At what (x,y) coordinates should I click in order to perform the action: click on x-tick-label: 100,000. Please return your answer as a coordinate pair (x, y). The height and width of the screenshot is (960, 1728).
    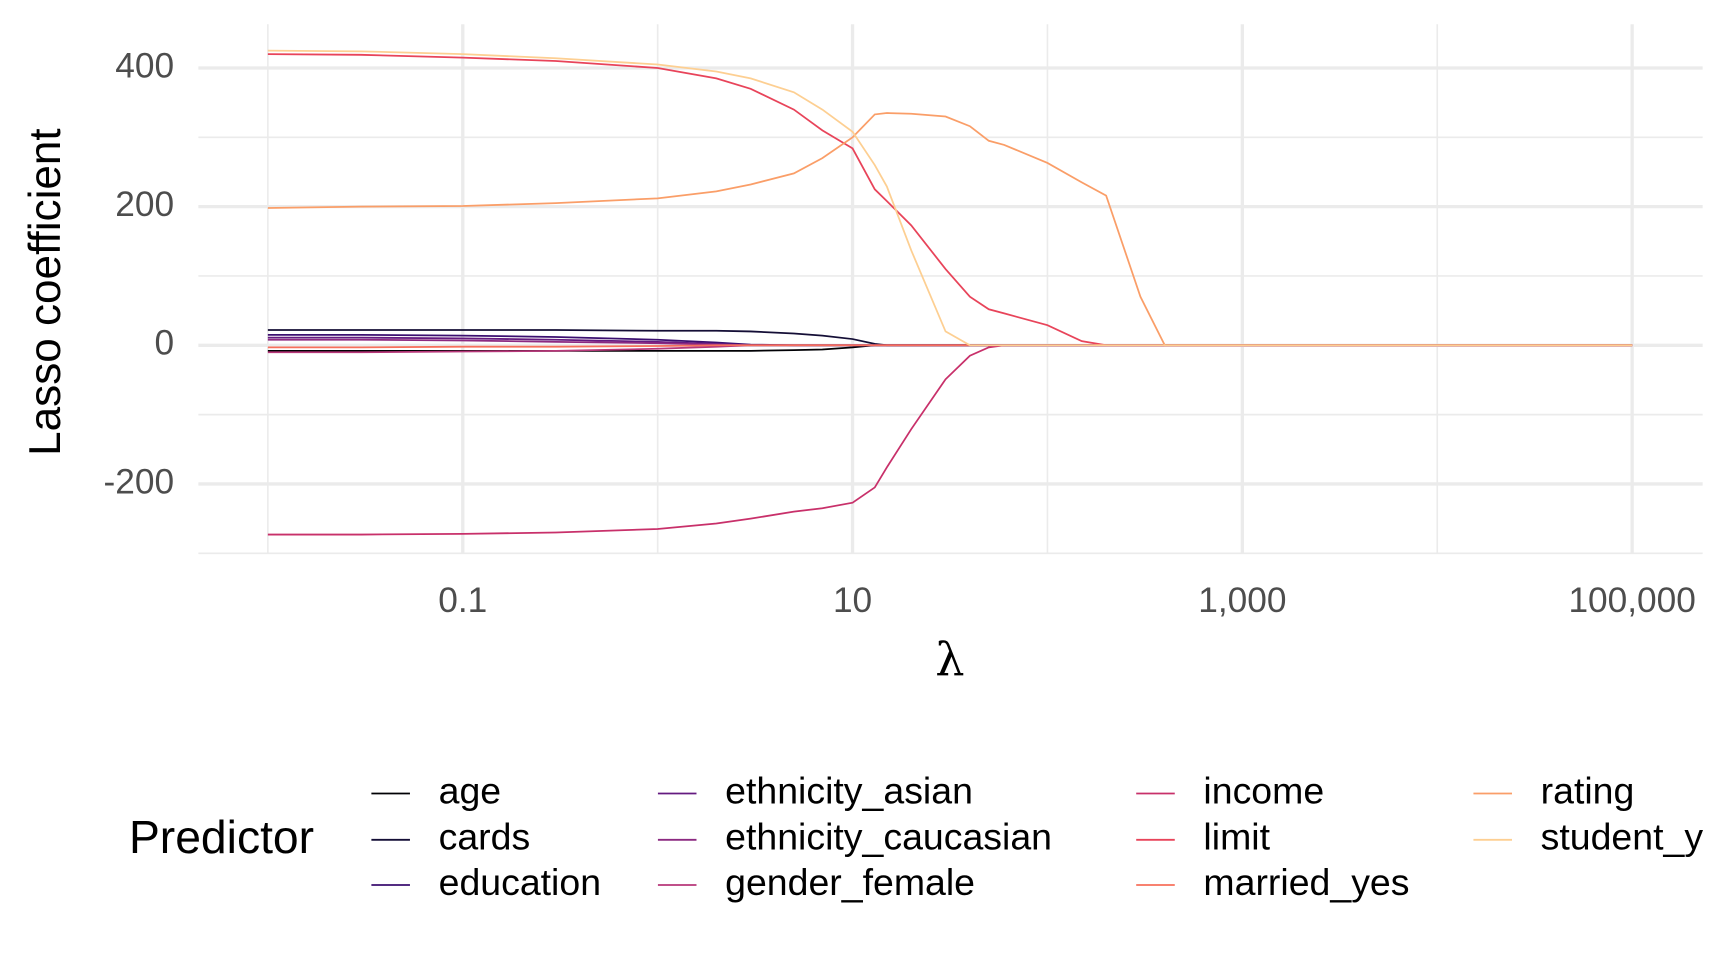
    Looking at the image, I should click on (1631, 600).